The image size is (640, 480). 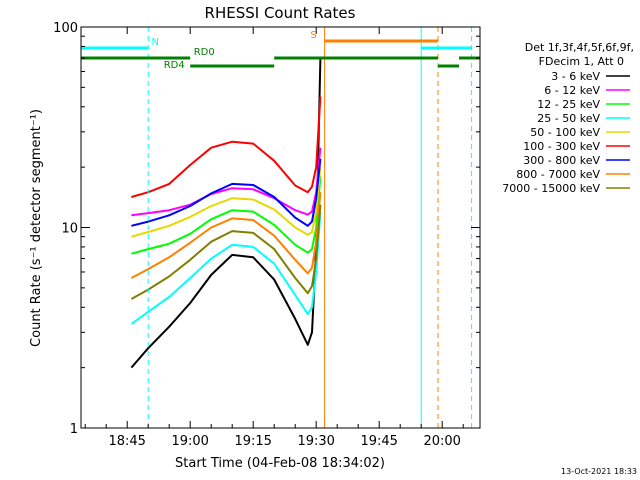 I want to click on legend-header-line-1: Det 1f,3f,4f,5f,6f,9f,, so click(x=579, y=47).